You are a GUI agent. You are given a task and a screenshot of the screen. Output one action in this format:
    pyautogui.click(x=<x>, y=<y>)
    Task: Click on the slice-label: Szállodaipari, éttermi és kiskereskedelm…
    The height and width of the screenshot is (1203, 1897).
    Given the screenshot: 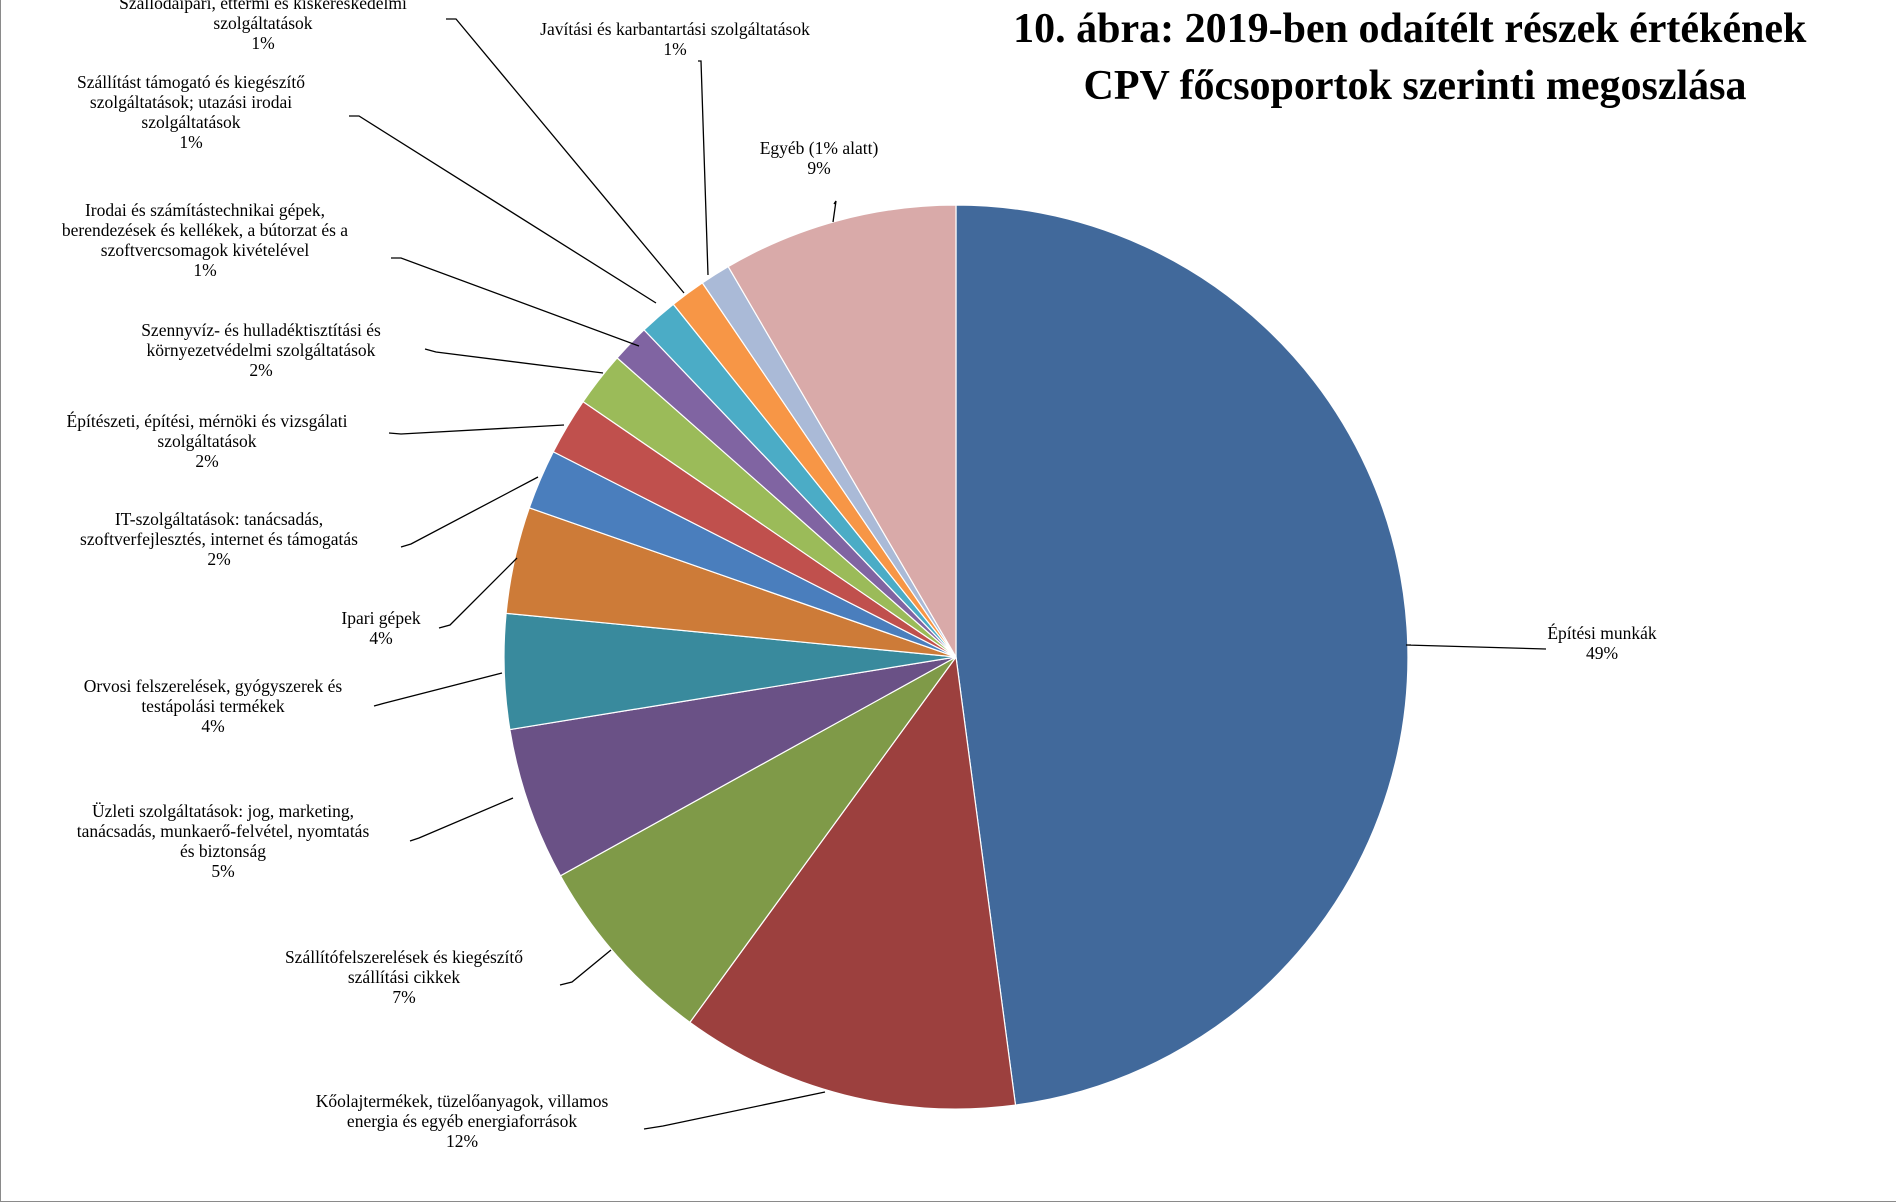 What is the action you would take?
    pyautogui.click(x=263, y=26)
    